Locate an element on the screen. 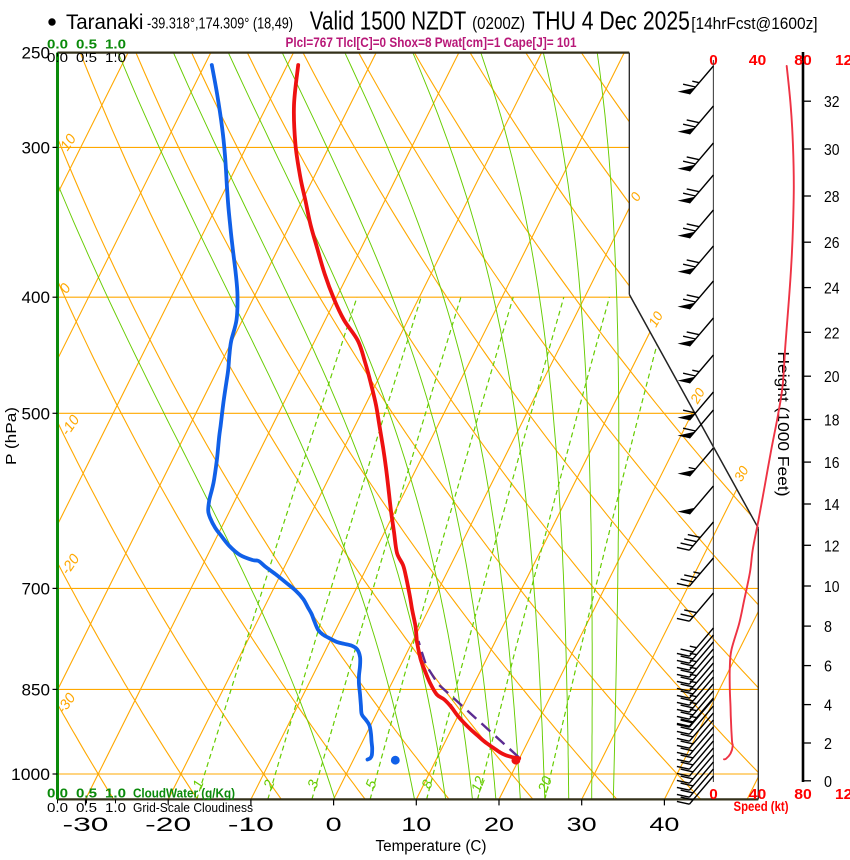 This screenshot has height=860, width=850. svg-text: 700 is located at coordinates (36, 588).